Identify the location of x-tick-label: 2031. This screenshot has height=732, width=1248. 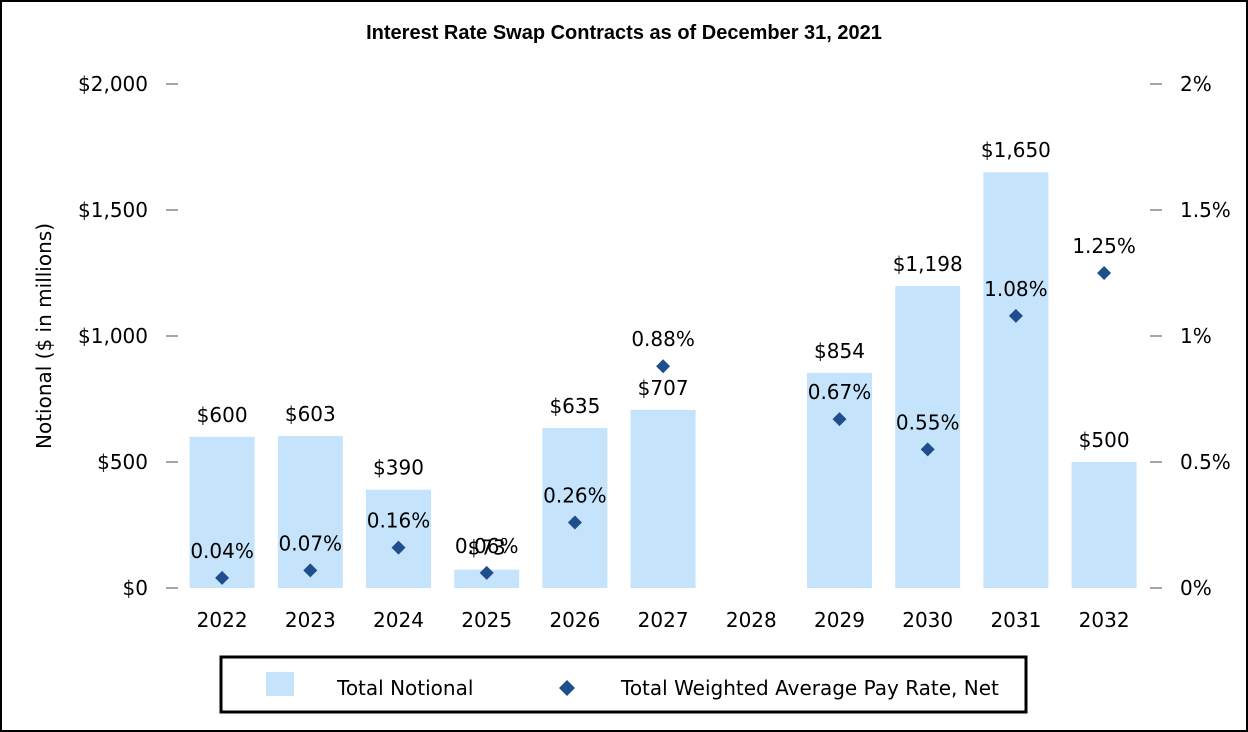
(1015, 620).